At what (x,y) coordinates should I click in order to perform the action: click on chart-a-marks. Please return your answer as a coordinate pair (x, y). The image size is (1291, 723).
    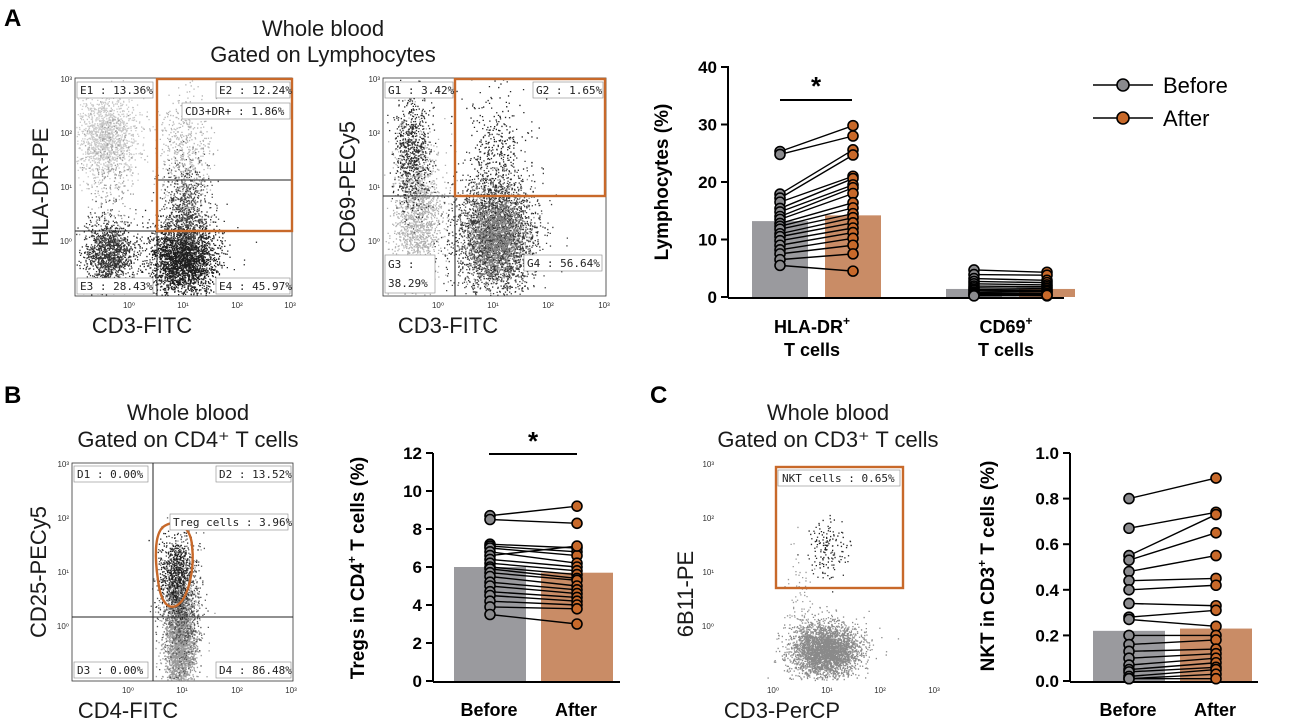
    Looking at the image, I should click on (913, 210).